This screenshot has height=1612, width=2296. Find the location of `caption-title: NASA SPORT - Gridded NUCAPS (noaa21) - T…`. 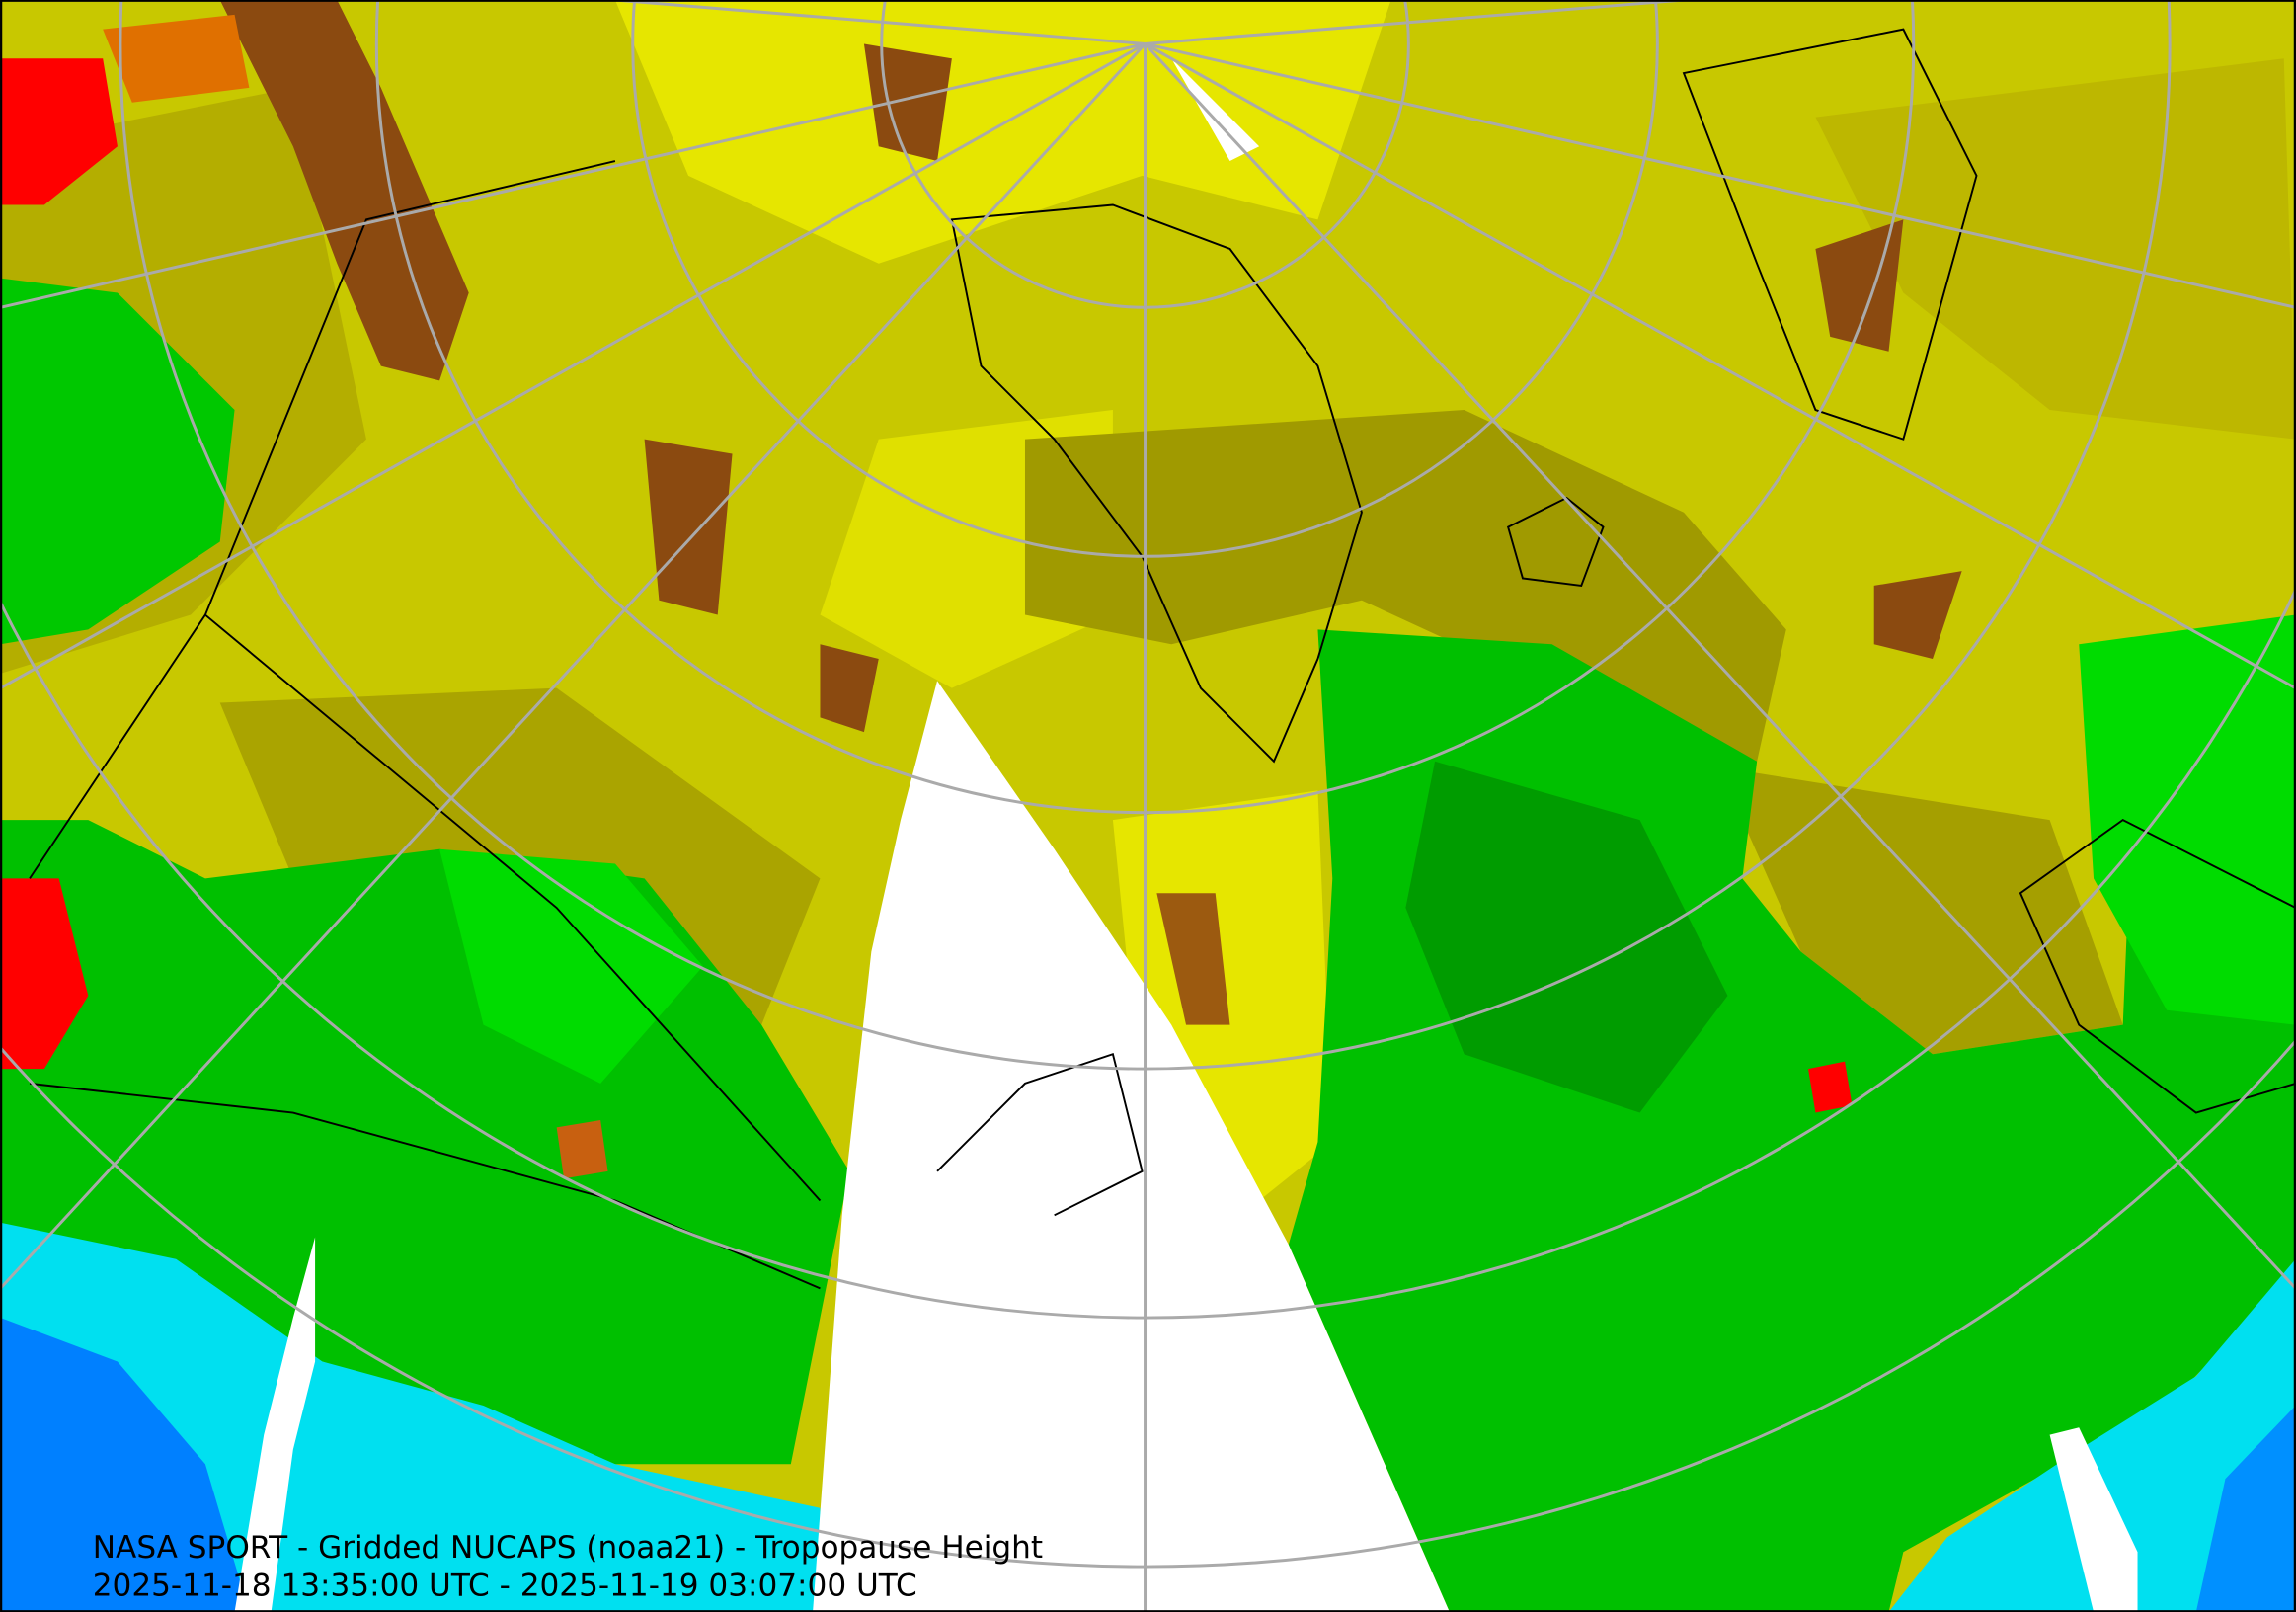

caption-title: NASA SPORT - Gridded NUCAPS (noaa21) - T… is located at coordinates (568, 1548).